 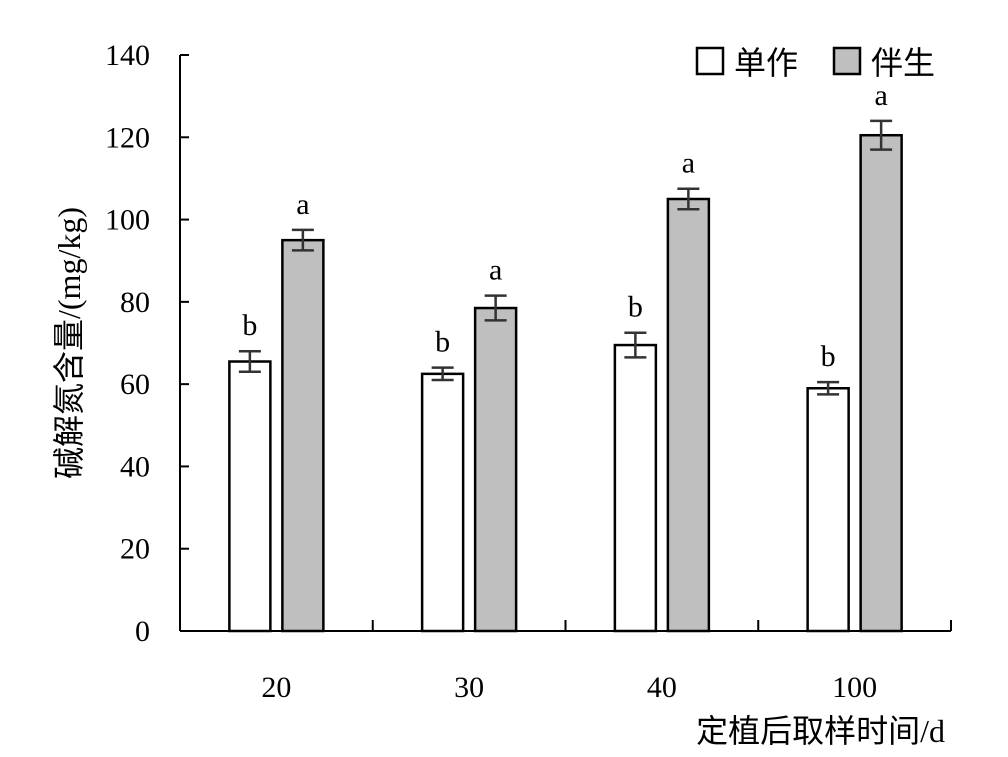 What do you see at coordinates (854, 687) in the screenshot?
I see `x-category-label: 100` at bounding box center [854, 687].